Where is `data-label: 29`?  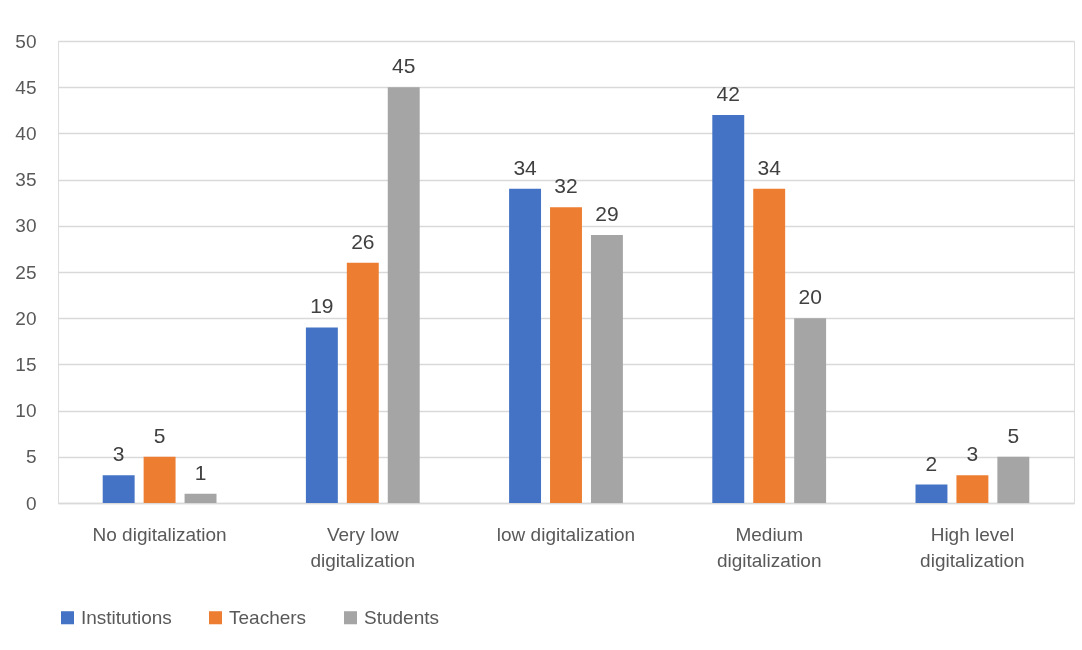 data-label: 29 is located at coordinates (607, 214).